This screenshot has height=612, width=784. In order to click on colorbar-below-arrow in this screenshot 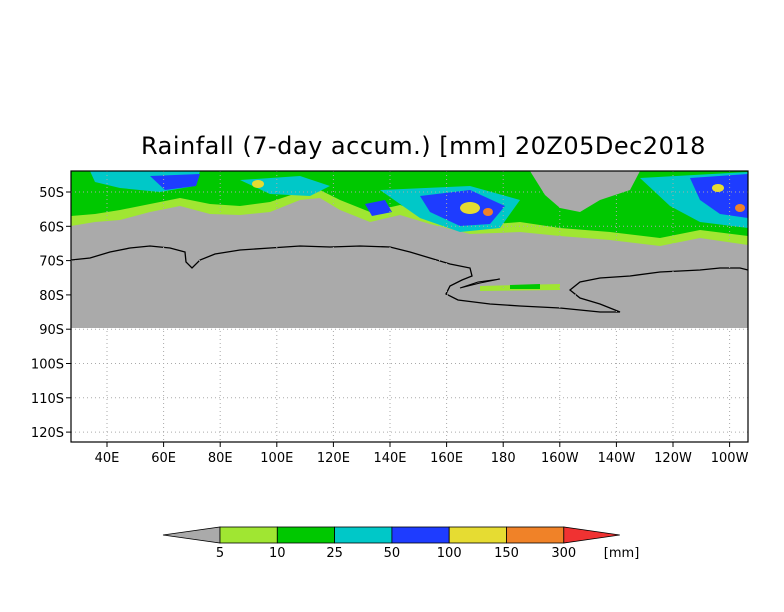, I will do `click(191, 535)`.